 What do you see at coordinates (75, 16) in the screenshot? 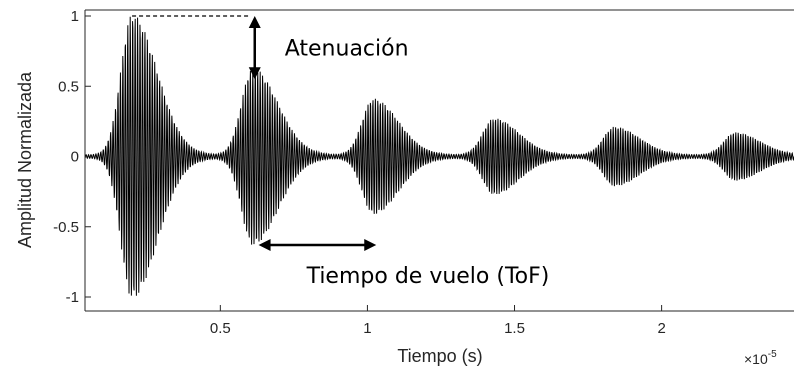
I see `y-tick-label: 1` at bounding box center [75, 16].